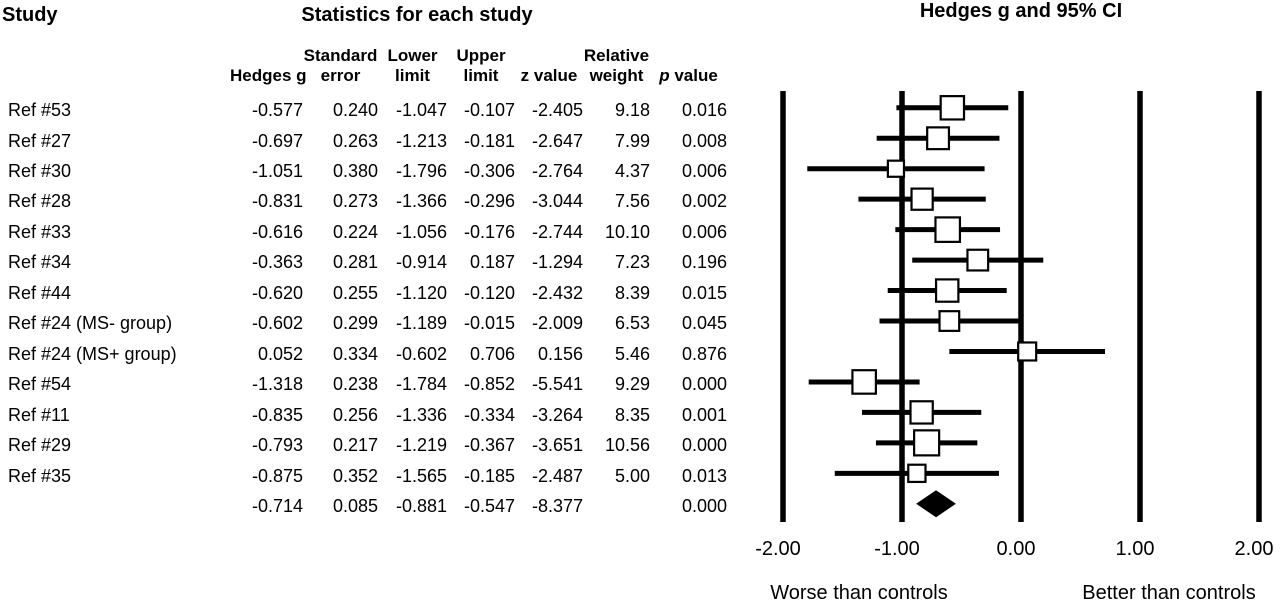  I want to click on column-header-lower_limit: Lower, so click(412, 55).